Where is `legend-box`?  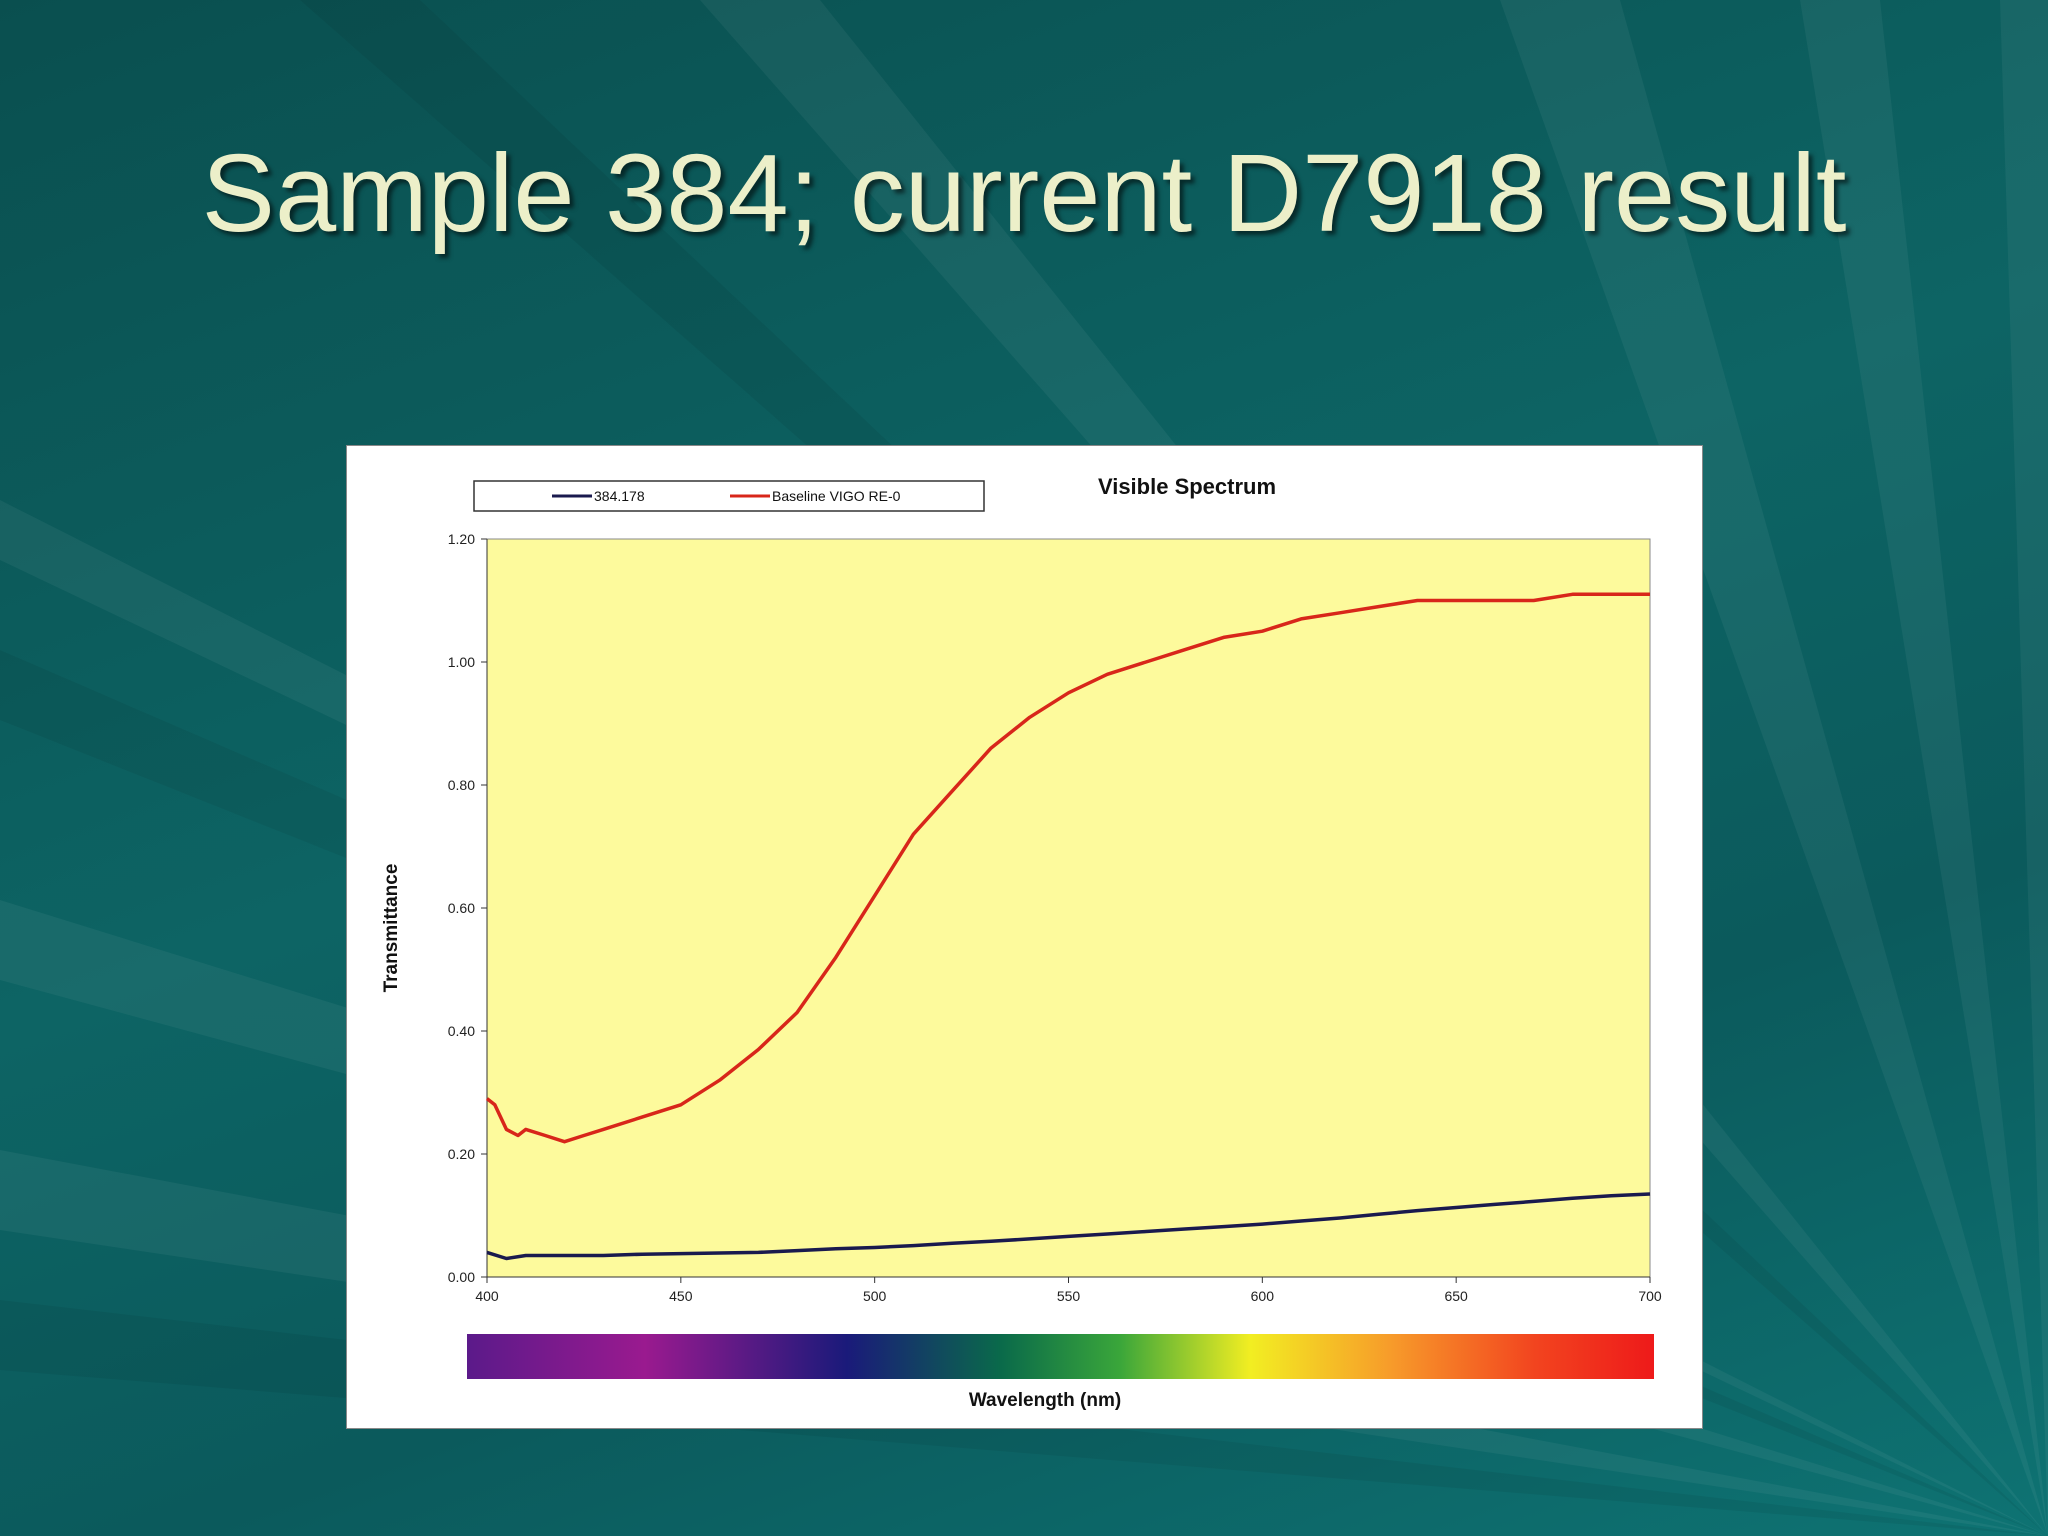
legend-box is located at coordinates (729, 496).